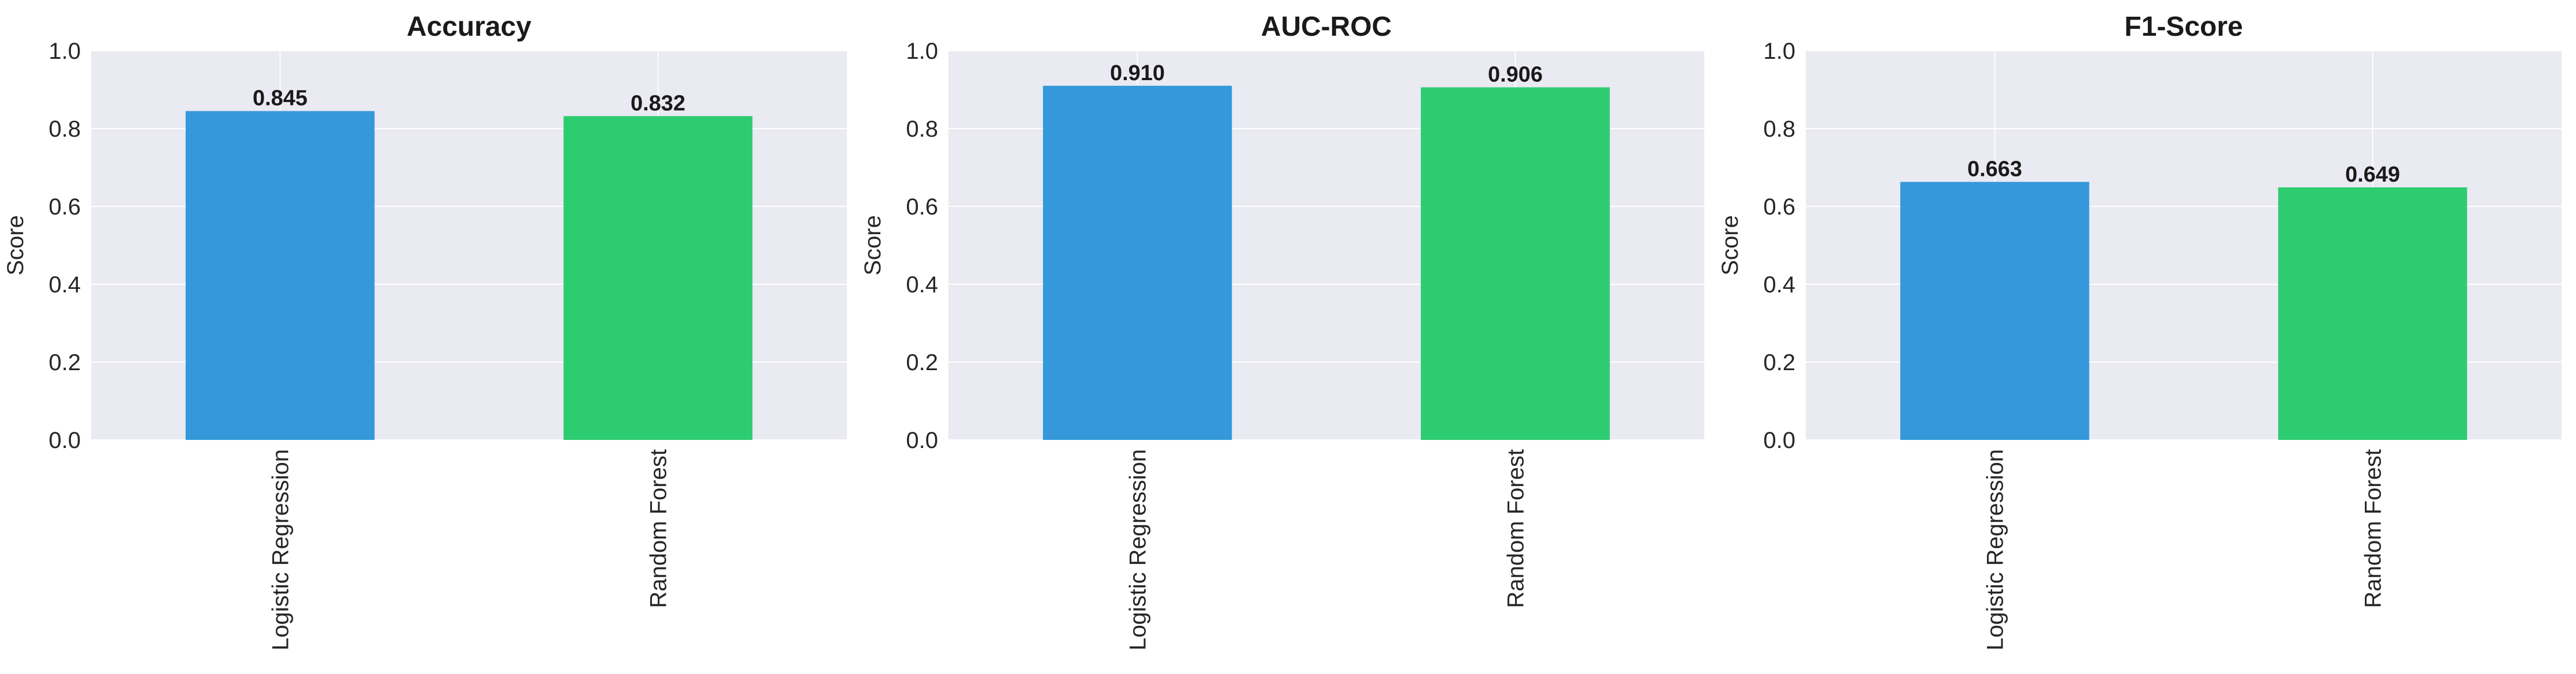 The width and height of the screenshot is (2576, 674). I want to click on chart-title: F1-Score, so click(2183, 27).